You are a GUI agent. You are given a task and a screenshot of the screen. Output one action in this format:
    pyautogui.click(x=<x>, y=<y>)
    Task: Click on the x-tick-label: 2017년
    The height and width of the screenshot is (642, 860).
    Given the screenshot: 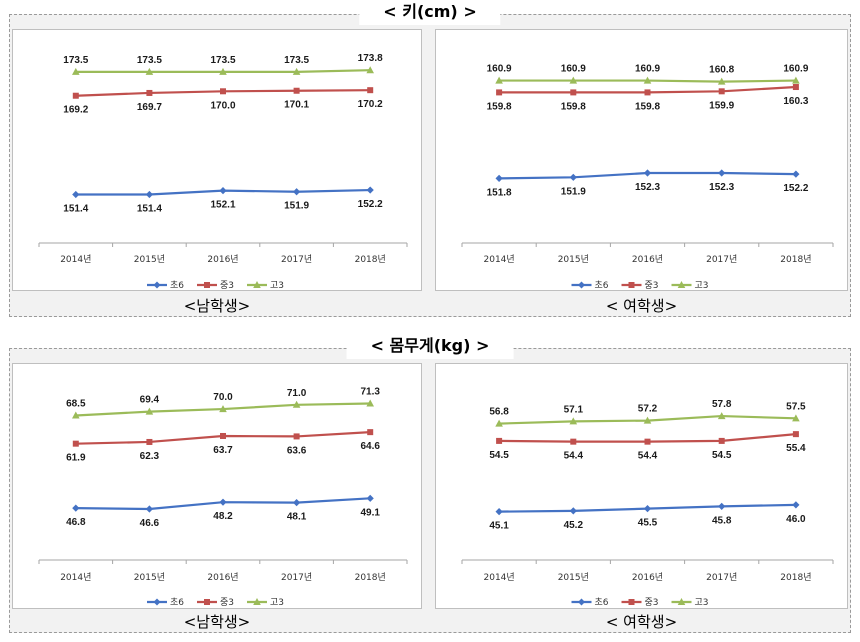 What is the action you would take?
    pyautogui.click(x=721, y=259)
    